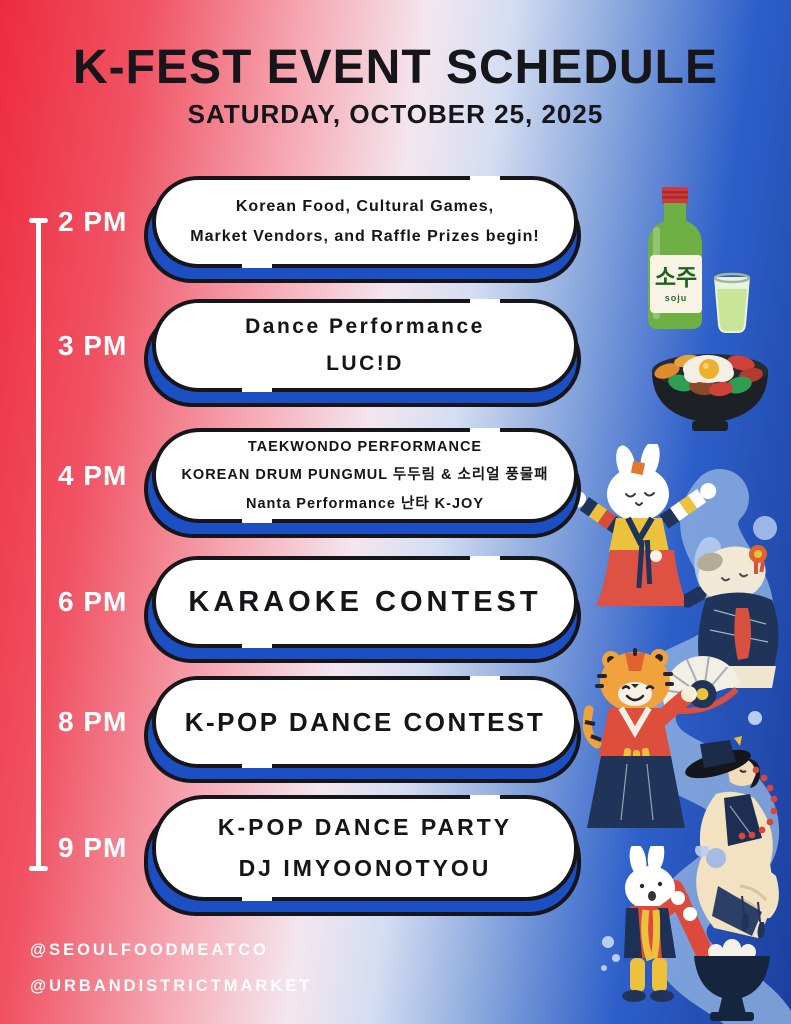 The image size is (791, 1024). Describe the element at coordinates (676, 298) in the screenshot. I see `soju-label-english: soju` at that location.